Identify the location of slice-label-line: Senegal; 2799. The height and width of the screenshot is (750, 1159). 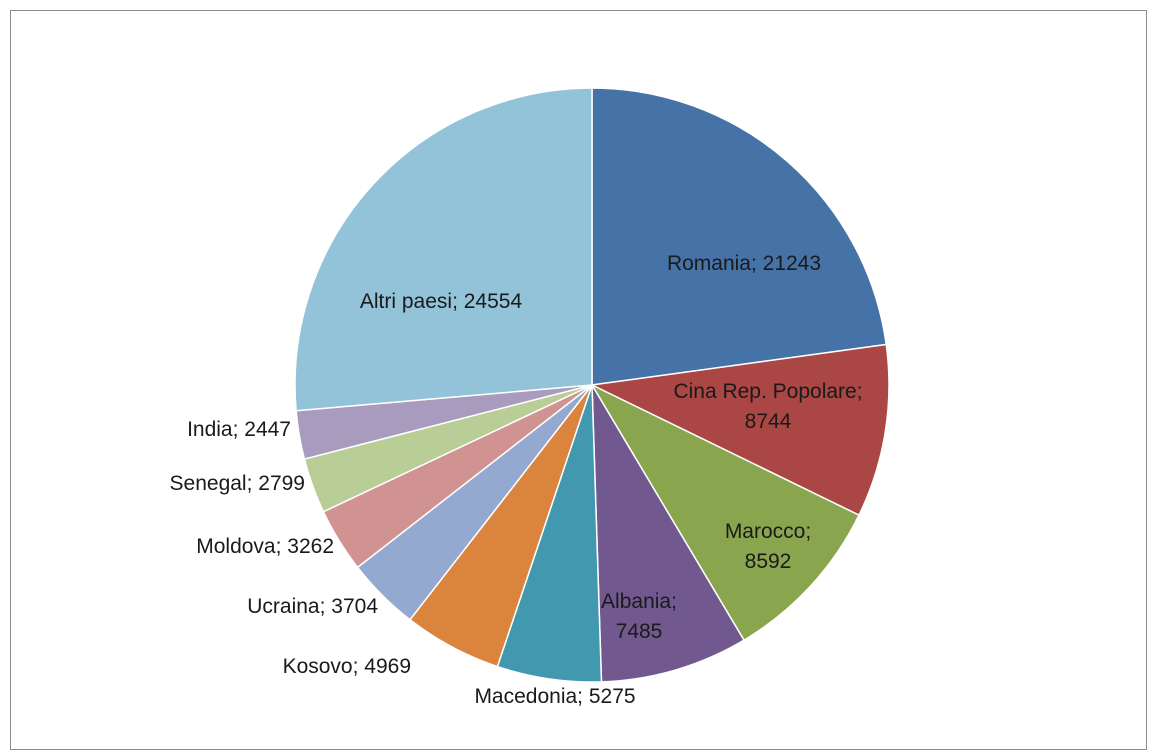
(237, 483).